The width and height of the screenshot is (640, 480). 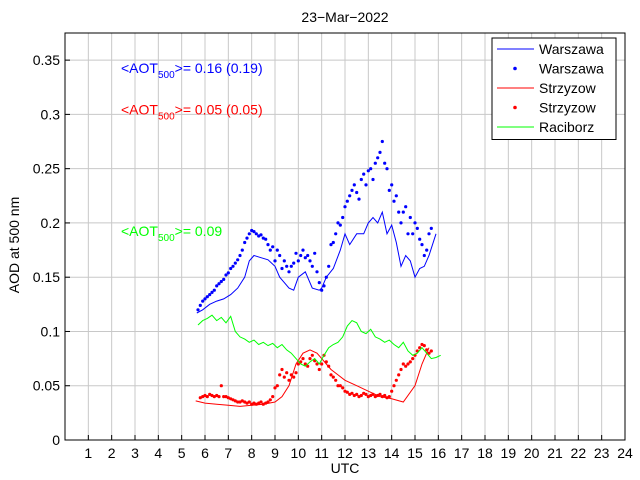 I want to click on x-tick-label: 14, so click(x=392, y=453).